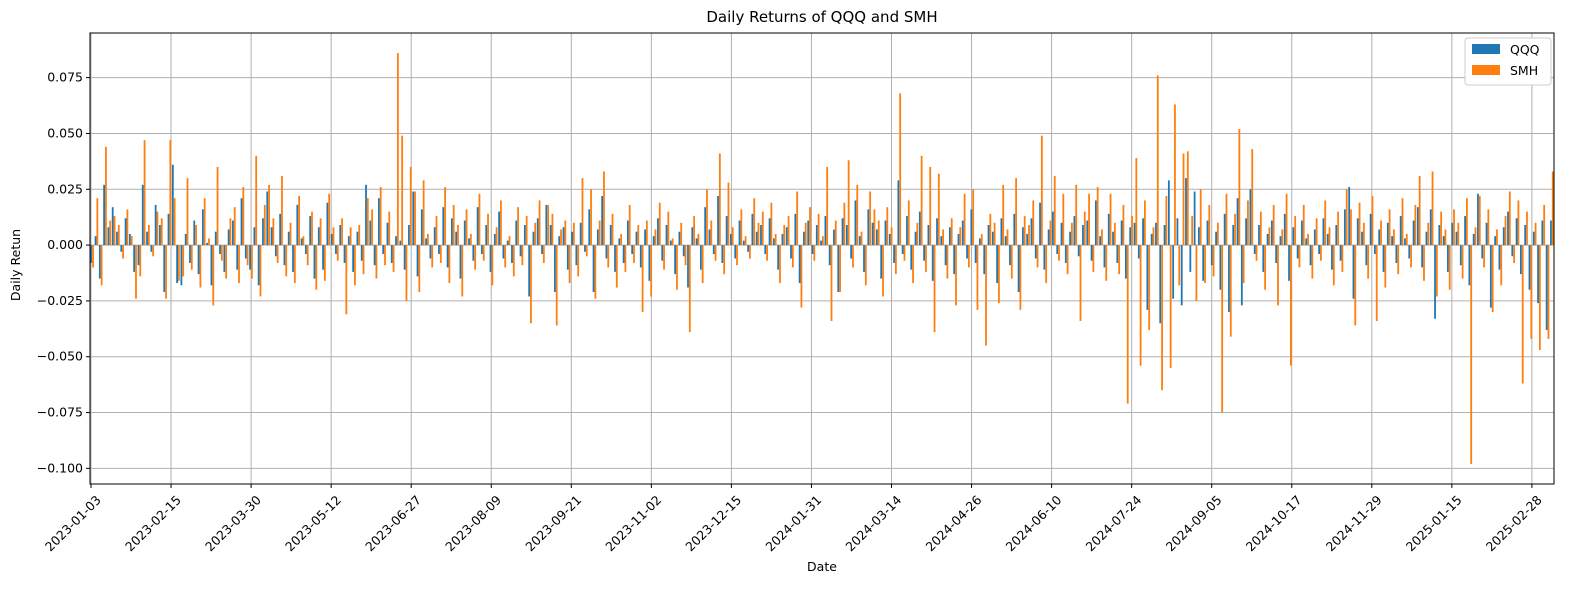 This screenshot has width=1585, height=590. What do you see at coordinates (822, 566) in the screenshot?
I see `x-axis-label: Date` at bounding box center [822, 566].